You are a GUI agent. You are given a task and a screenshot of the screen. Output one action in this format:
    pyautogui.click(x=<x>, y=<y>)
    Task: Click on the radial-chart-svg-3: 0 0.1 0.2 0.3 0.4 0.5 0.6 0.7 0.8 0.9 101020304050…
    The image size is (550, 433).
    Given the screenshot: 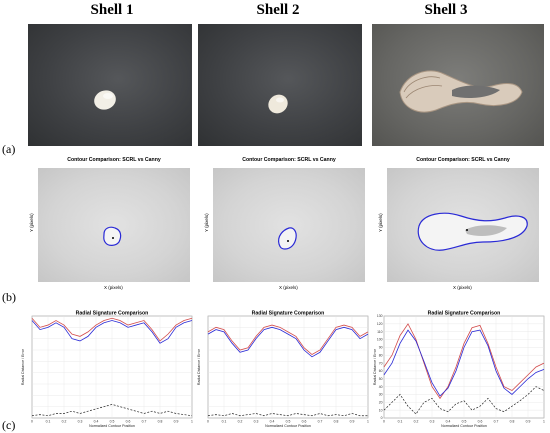 What is the action you would take?
    pyautogui.click(x=459, y=370)
    